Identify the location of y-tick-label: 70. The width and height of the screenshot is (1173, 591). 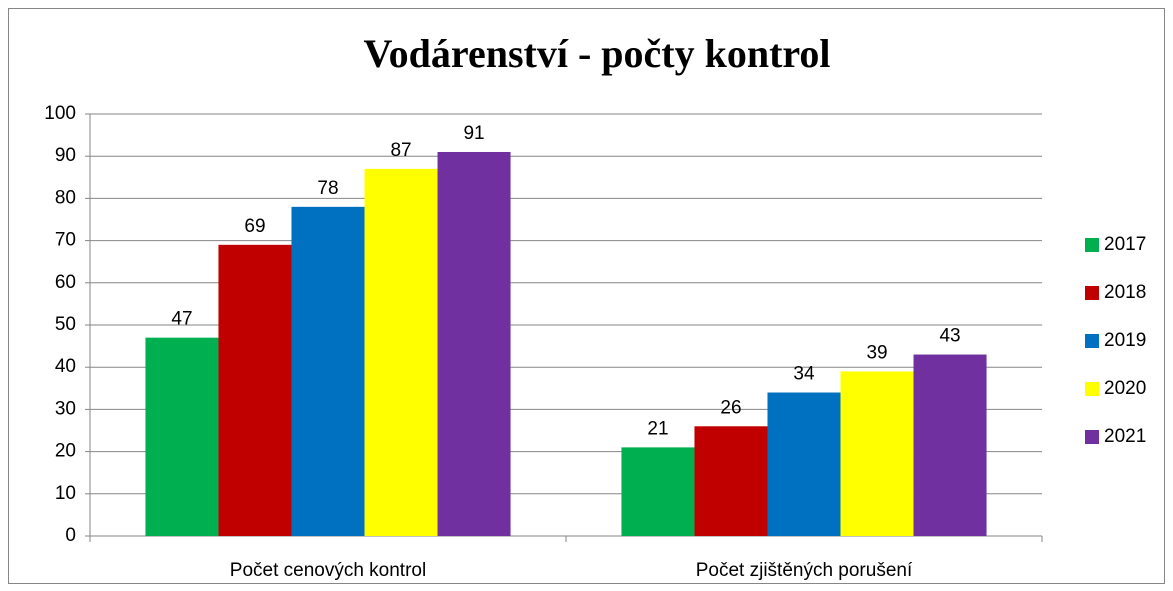
(65, 240).